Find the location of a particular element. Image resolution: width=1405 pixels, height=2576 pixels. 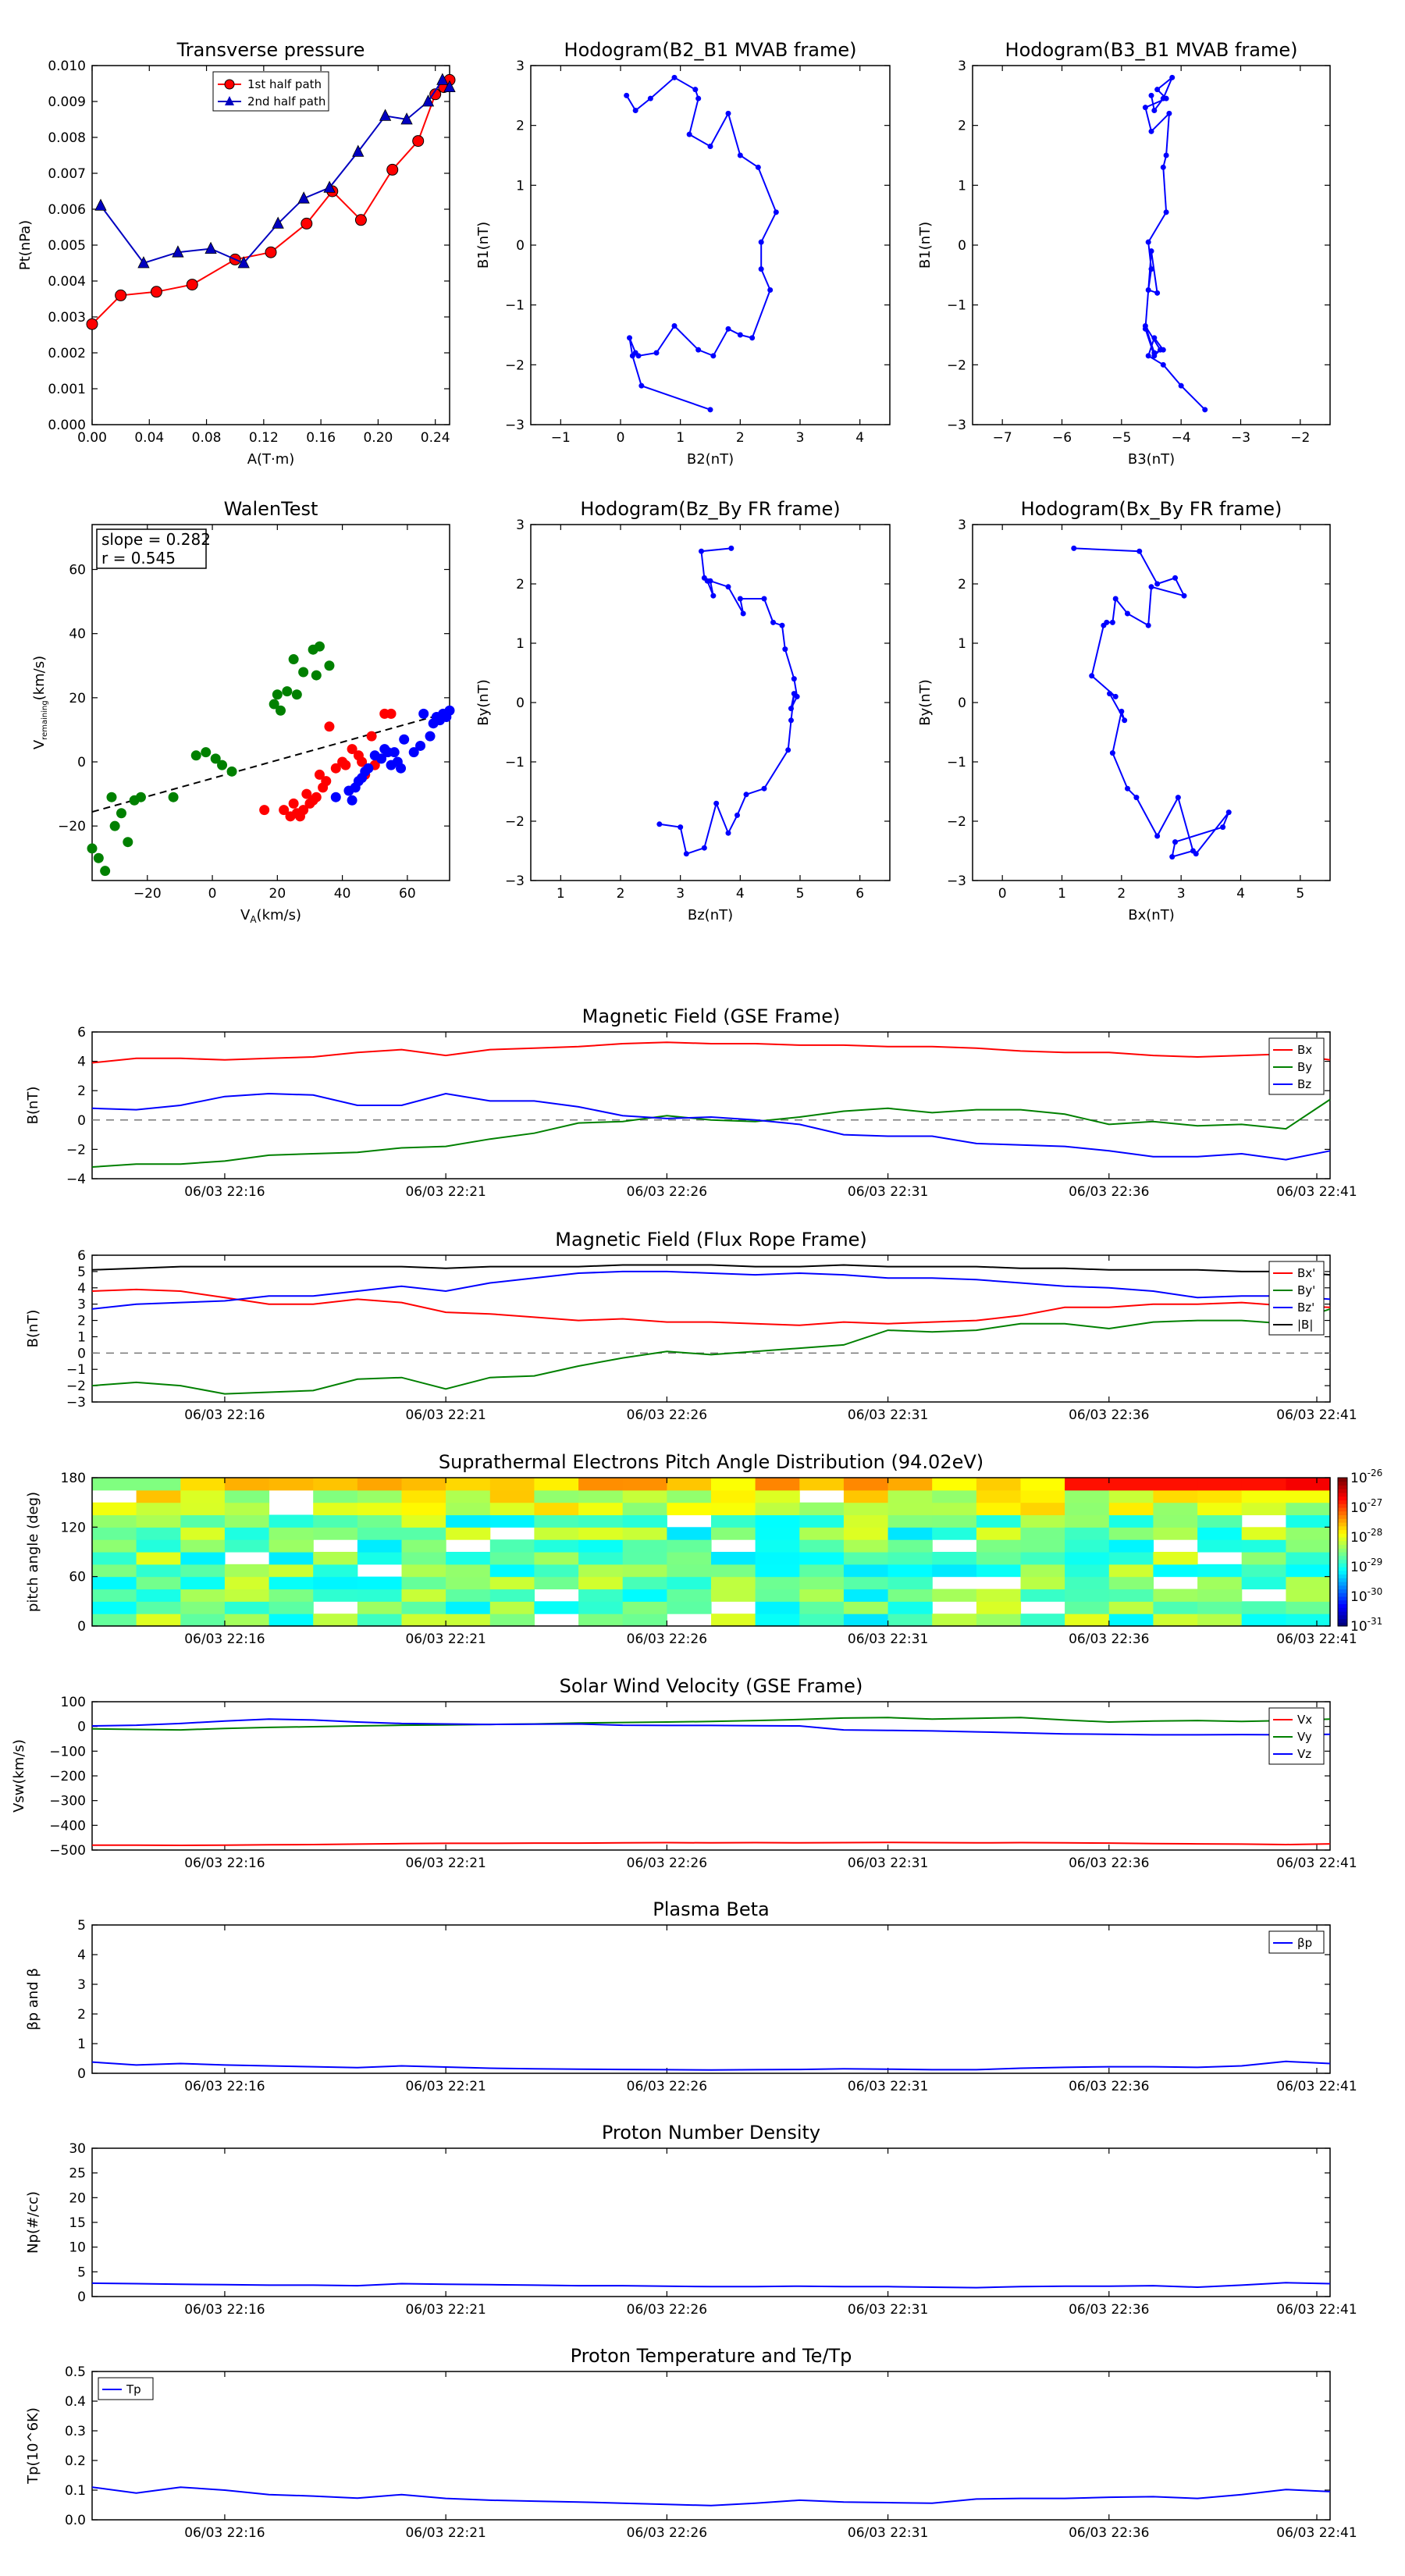

h3-xtick-label: 4 is located at coordinates (741, 894).